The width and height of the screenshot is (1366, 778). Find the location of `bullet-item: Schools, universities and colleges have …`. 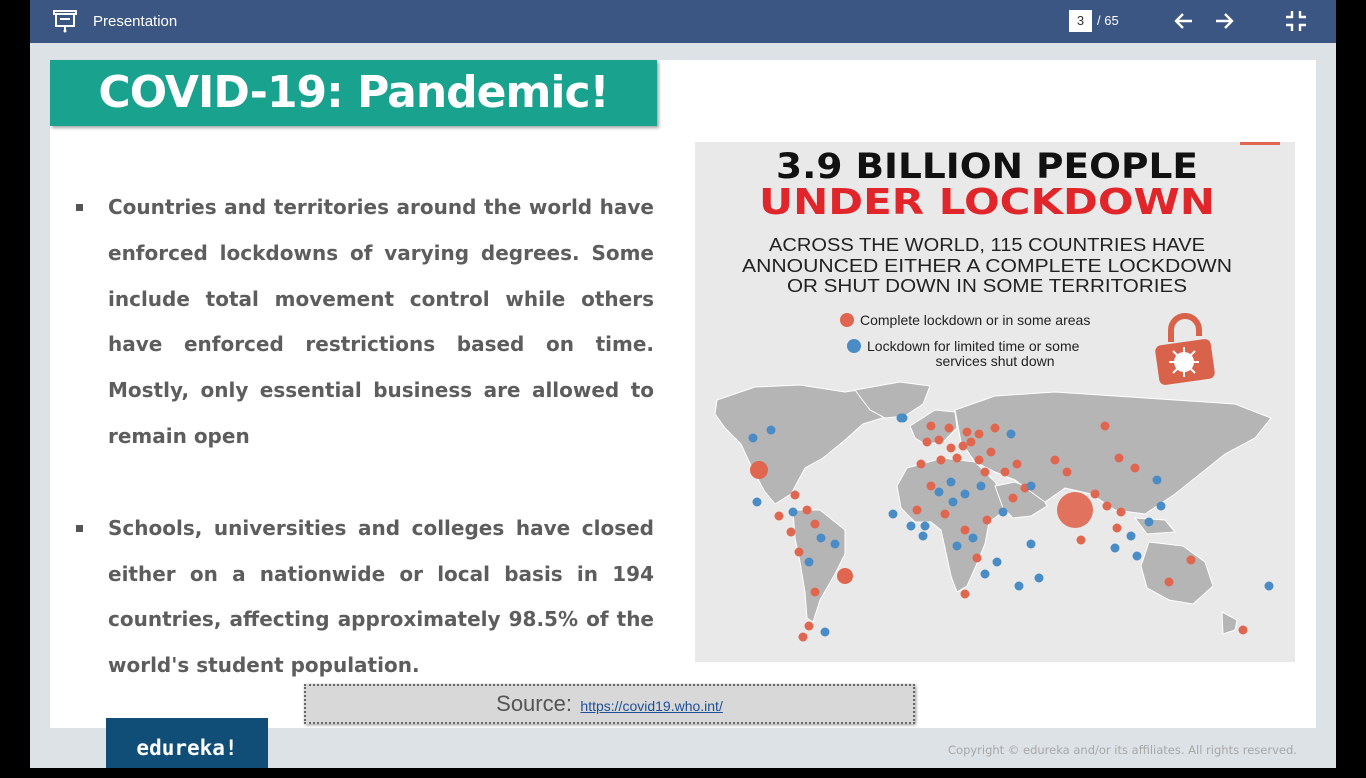

bullet-item: Schools, universities and colleges have … is located at coordinates (365, 597).